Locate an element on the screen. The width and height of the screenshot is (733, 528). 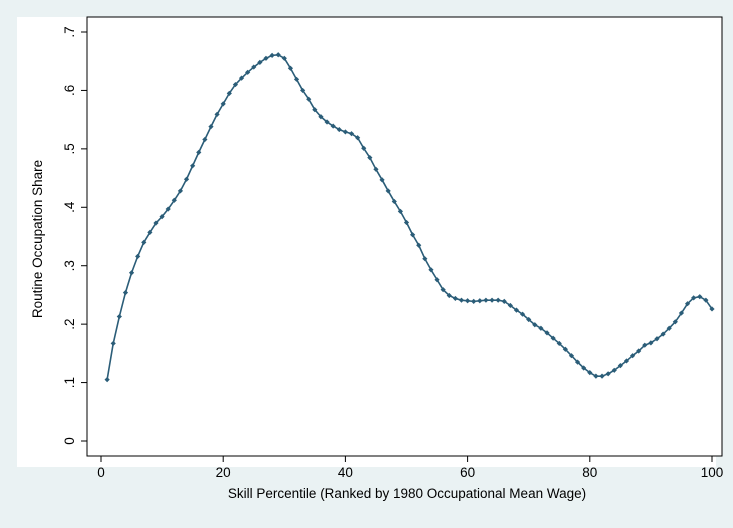
y-axis-title: Routine Occupation Share is located at coordinates (37, 239).